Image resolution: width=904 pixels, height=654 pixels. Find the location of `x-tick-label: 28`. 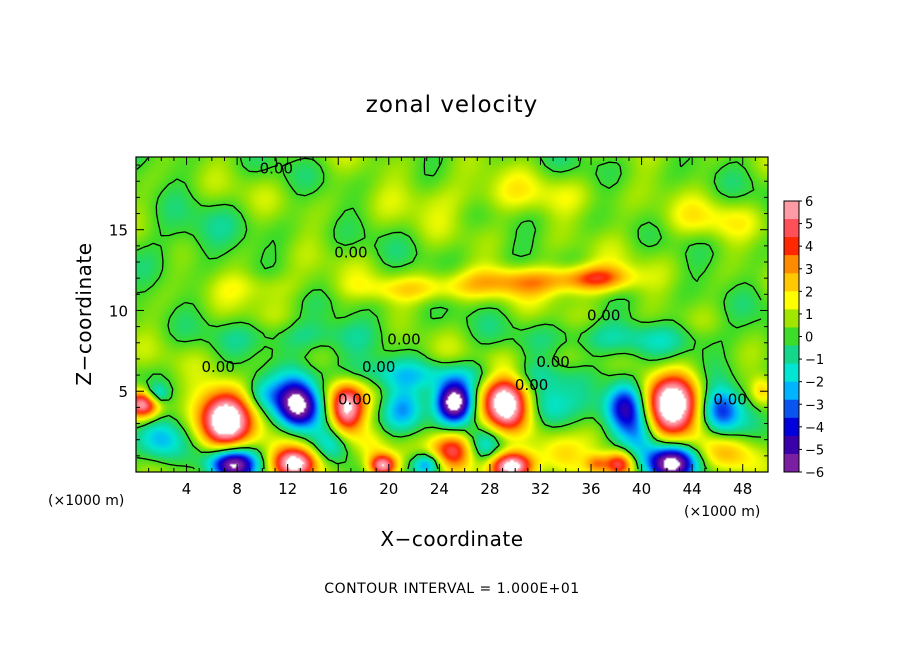

x-tick-label: 28 is located at coordinates (489, 489).